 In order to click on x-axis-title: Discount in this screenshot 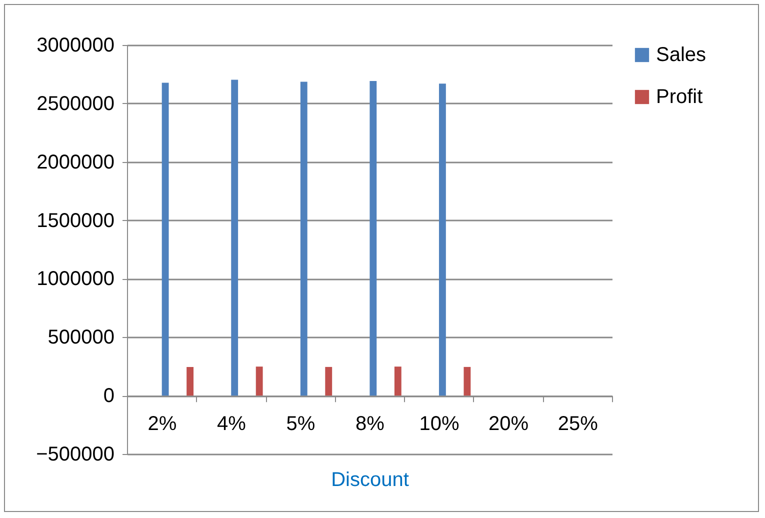, I will do `click(370, 480)`.